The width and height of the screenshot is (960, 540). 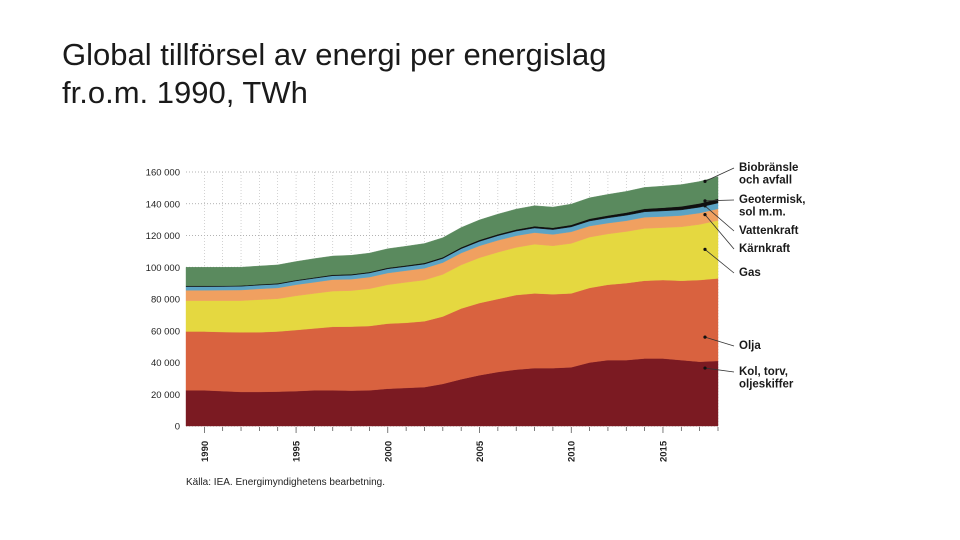 I want to click on legend-label: Kärnkraft, so click(x=764, y=249).